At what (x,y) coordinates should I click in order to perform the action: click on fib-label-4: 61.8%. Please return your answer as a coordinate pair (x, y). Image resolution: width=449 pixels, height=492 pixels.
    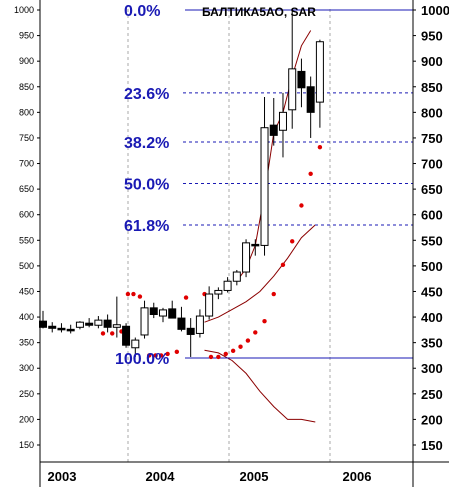
    Looking at the image, I should click on (146, 226).